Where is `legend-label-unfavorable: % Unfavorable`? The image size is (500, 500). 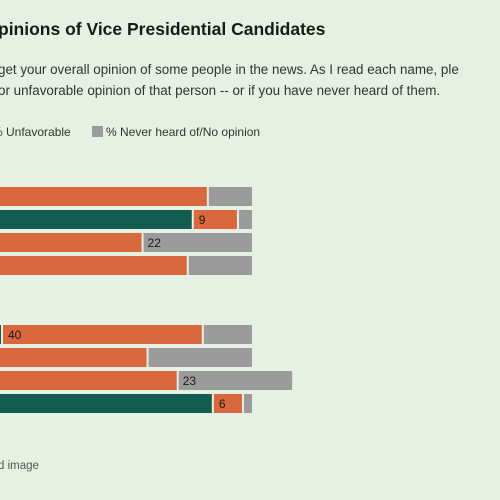 legend-label-unfavorable: % Unfavorable is located at coordinates (35, 132).